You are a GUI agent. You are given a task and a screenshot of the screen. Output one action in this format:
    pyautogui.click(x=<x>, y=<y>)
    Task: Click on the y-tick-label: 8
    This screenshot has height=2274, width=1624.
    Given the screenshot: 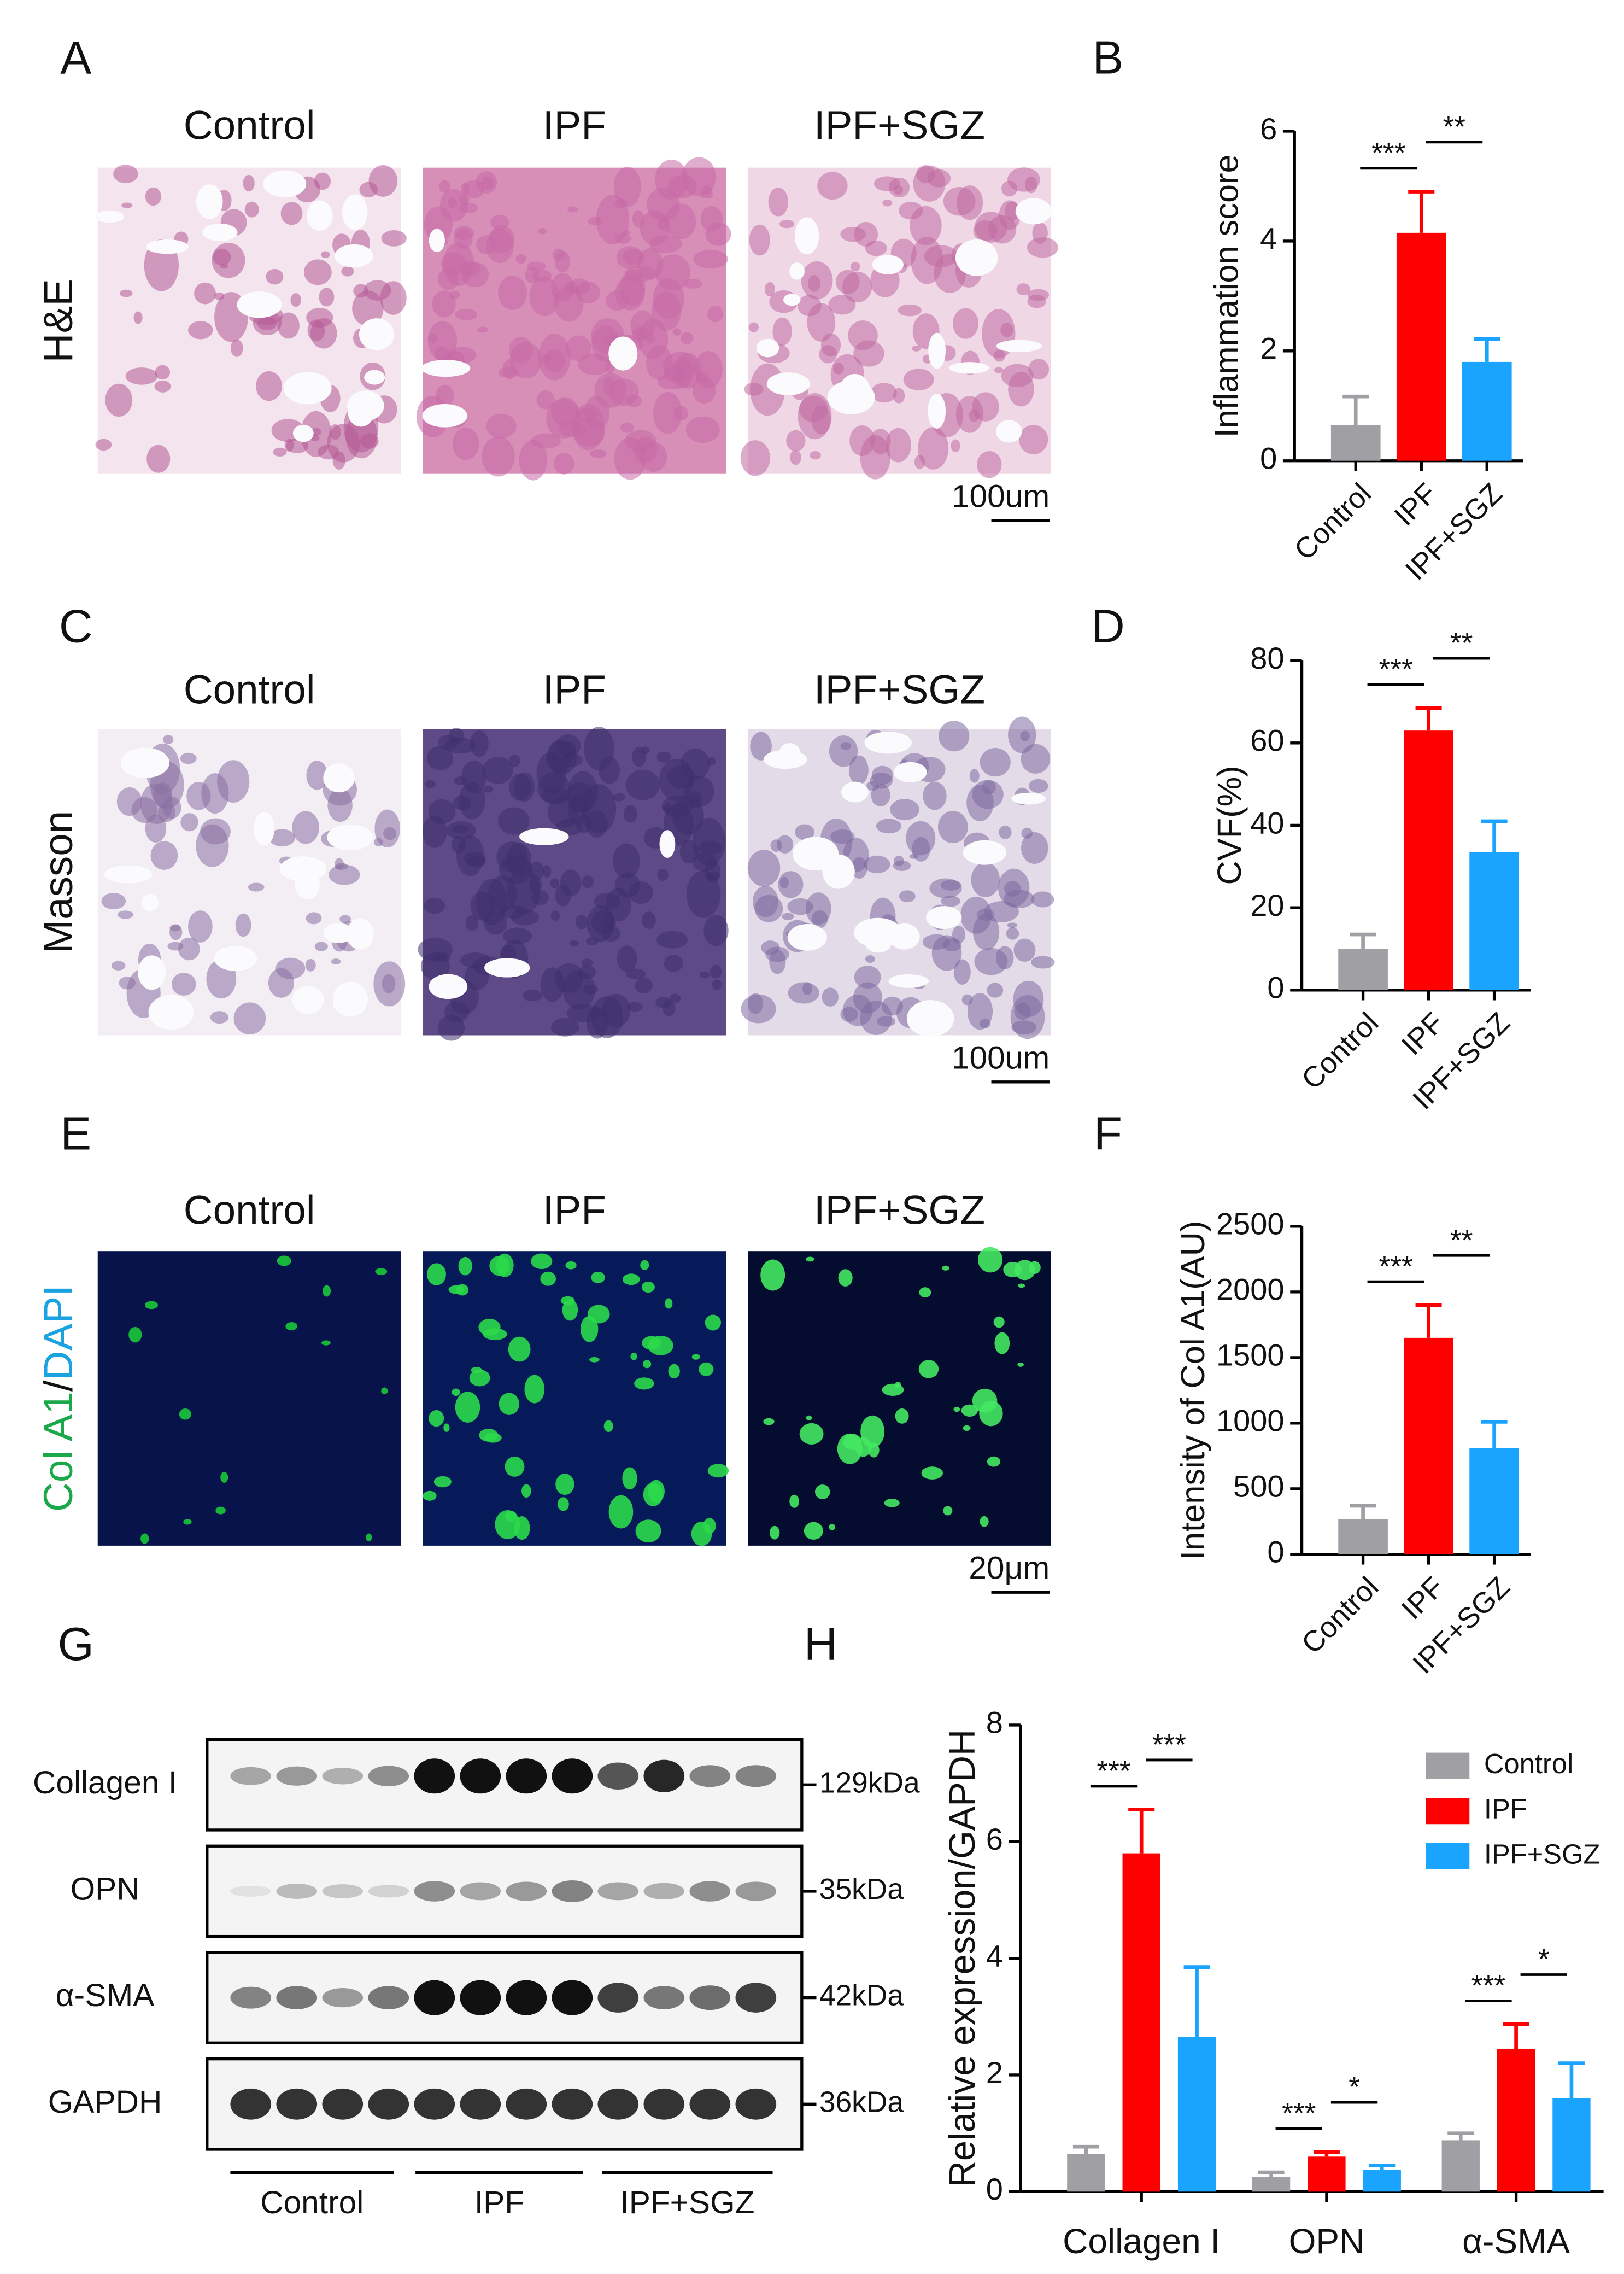 What is the action you would take?
    pyautogui.click(x=994, y=1722)
    